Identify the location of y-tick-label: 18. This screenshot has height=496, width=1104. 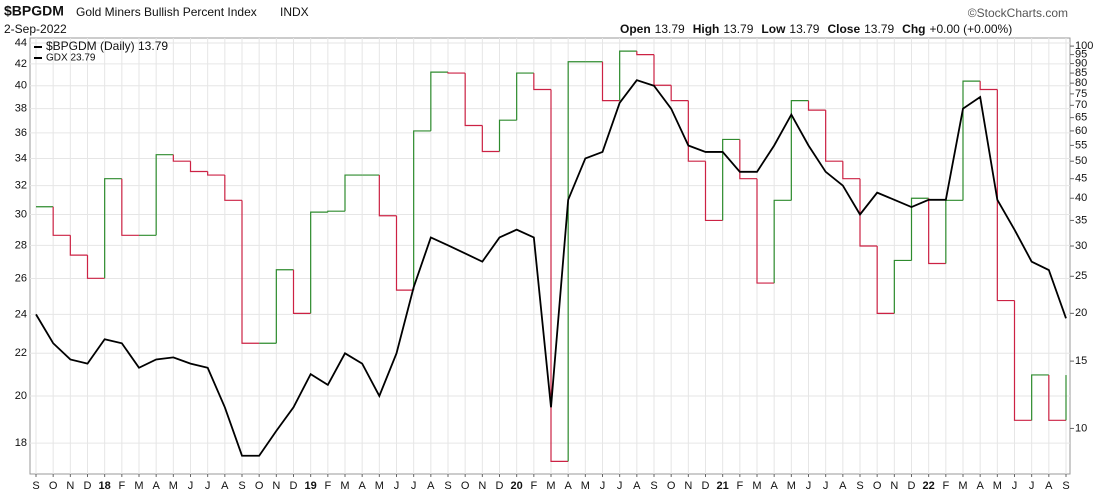
(21, 443).